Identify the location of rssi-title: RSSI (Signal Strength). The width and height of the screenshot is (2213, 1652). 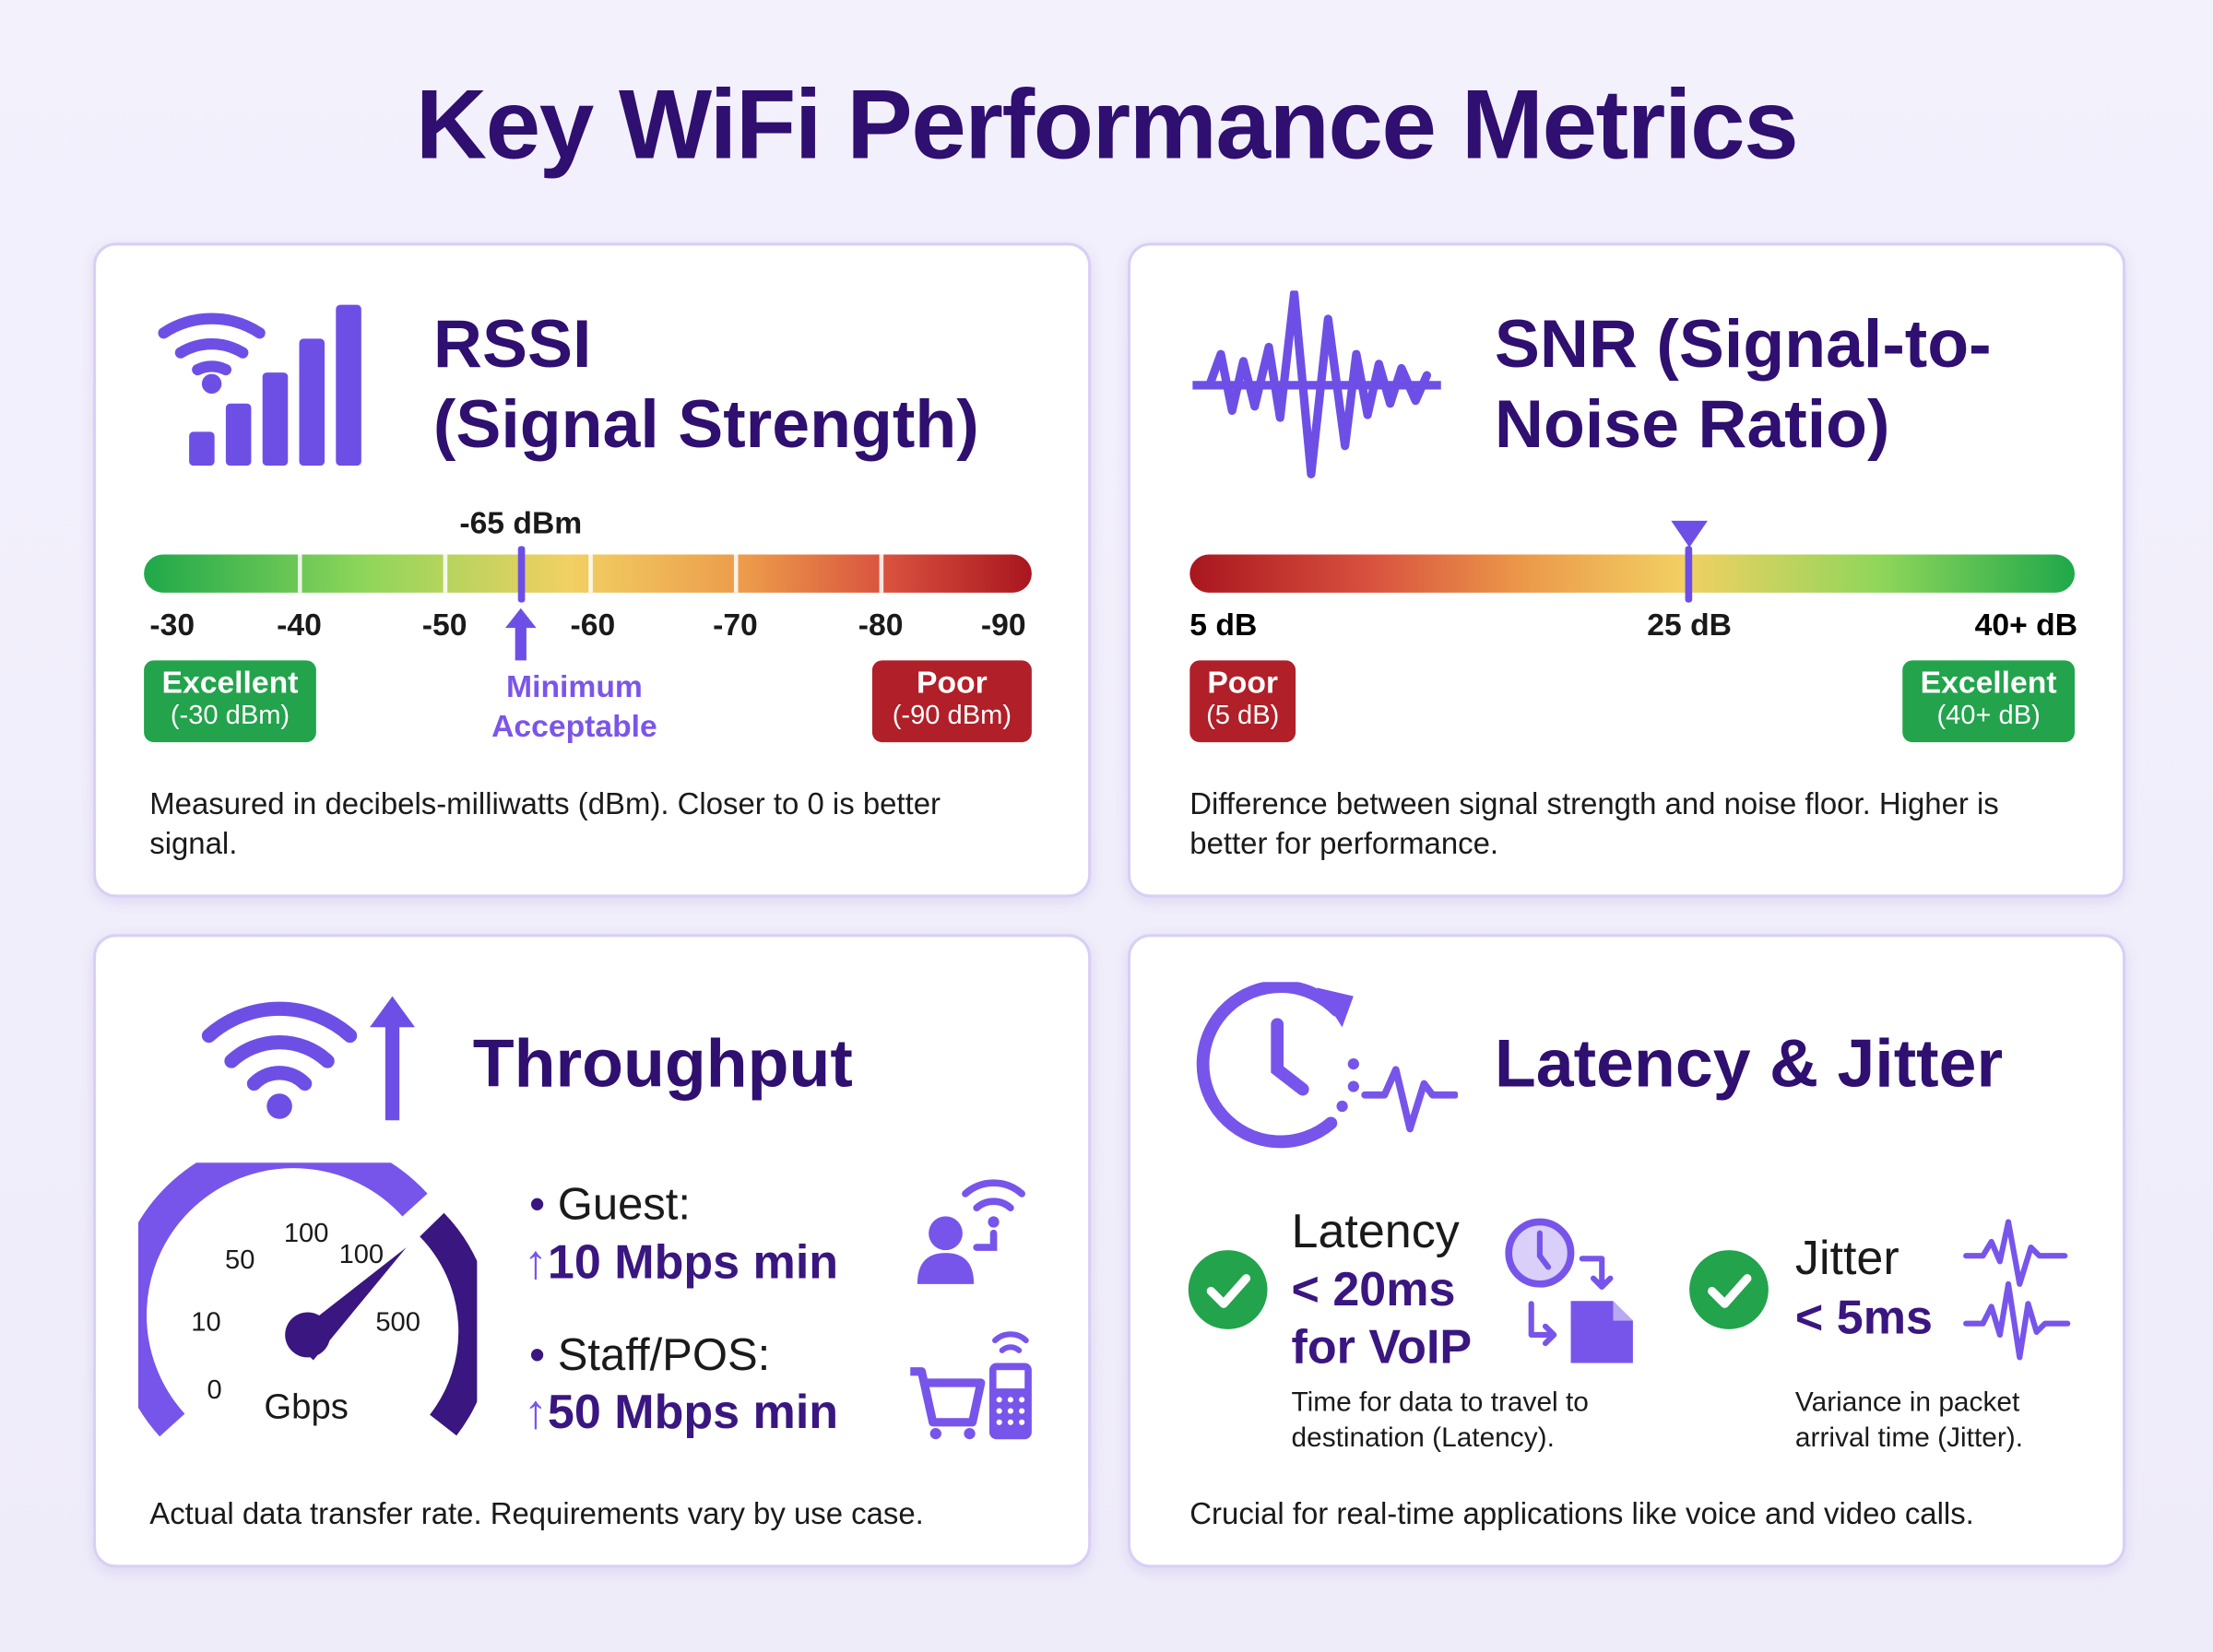
(706, 385).